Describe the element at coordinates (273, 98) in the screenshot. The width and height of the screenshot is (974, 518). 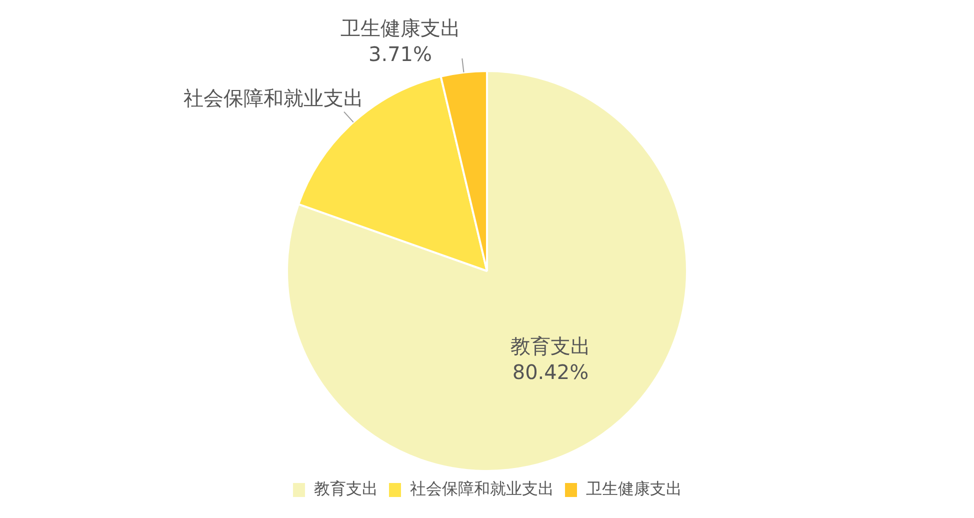
I see `slice-label: 社会保障和就业支出` at that location.